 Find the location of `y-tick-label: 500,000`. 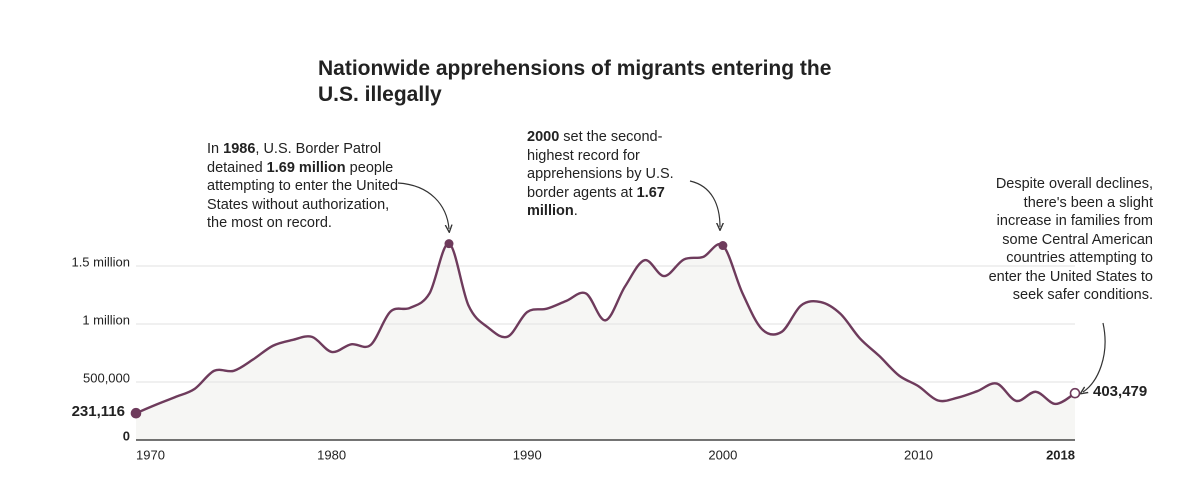

y-tick-label: 500,000 is located at coordinates (106, 377).